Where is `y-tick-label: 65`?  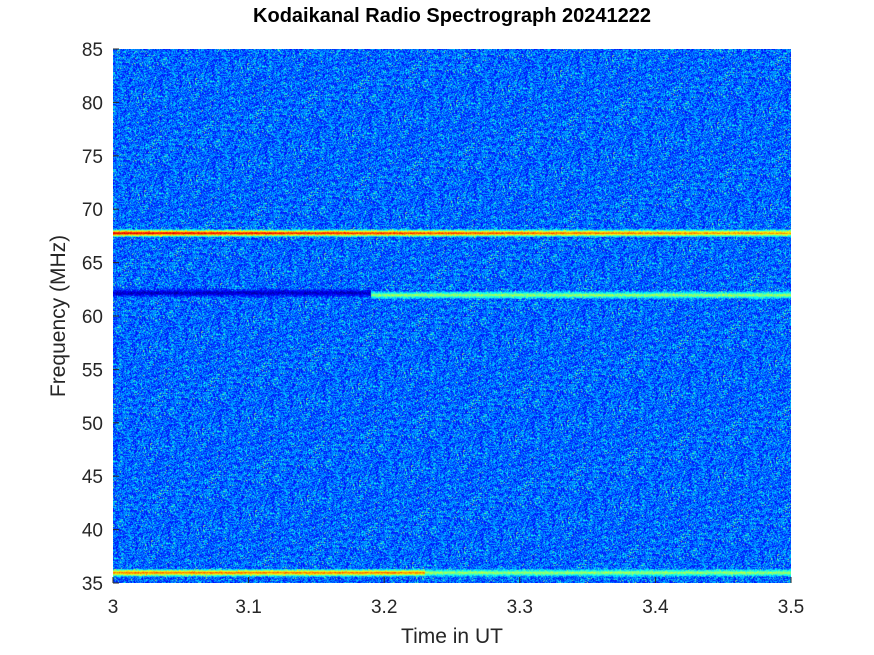
y-tick-label: 65 is located at coordinates (92, 264).